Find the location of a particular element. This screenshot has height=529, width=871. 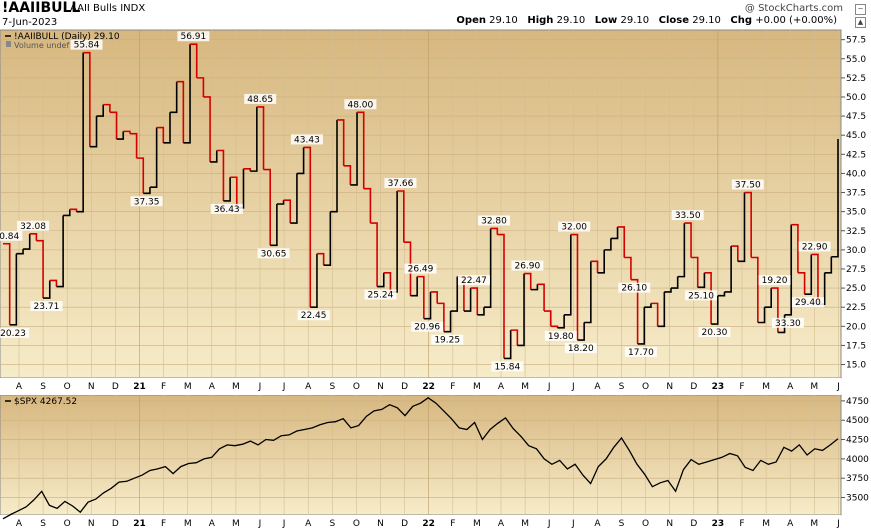

top-legend-label: !AAIIBULL (Daily) 29.10 is located at coordinates (67, 37).